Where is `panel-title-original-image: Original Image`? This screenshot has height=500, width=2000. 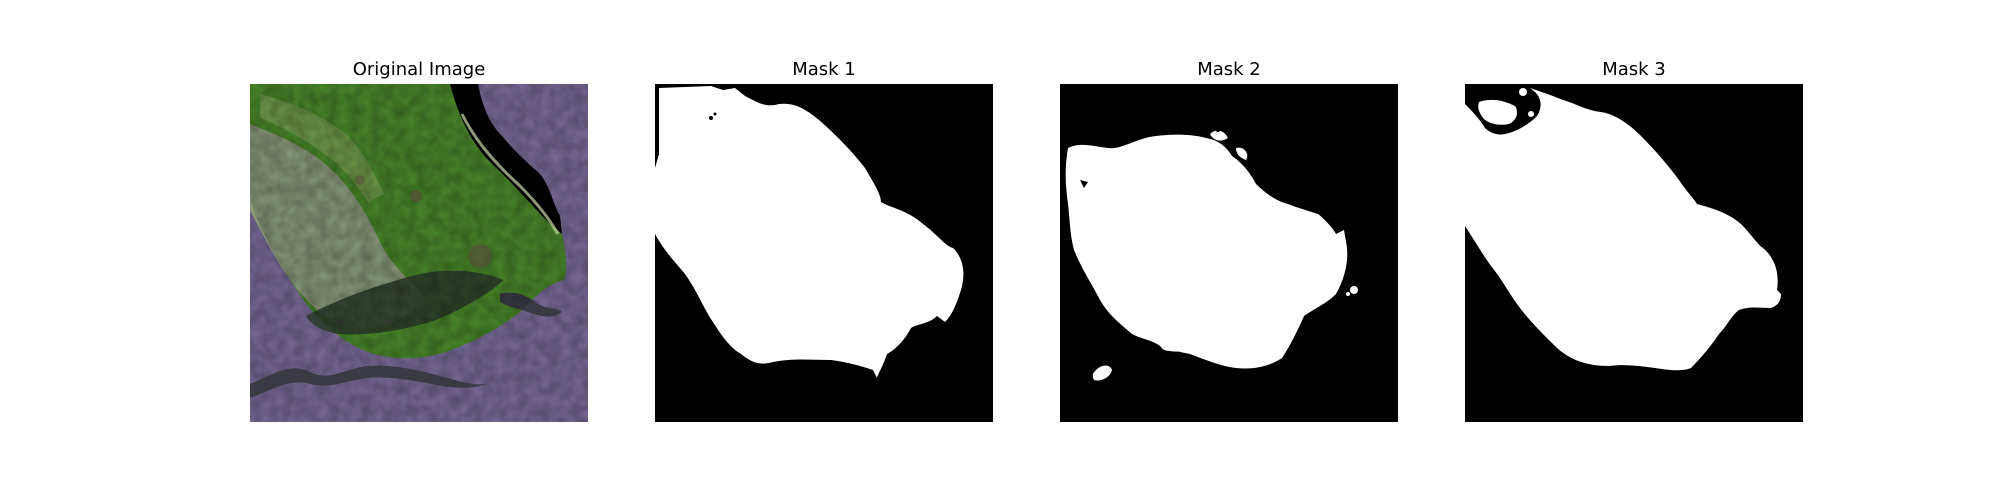
panel-title-original-image: Original Image is located at coordinates (419, 69).